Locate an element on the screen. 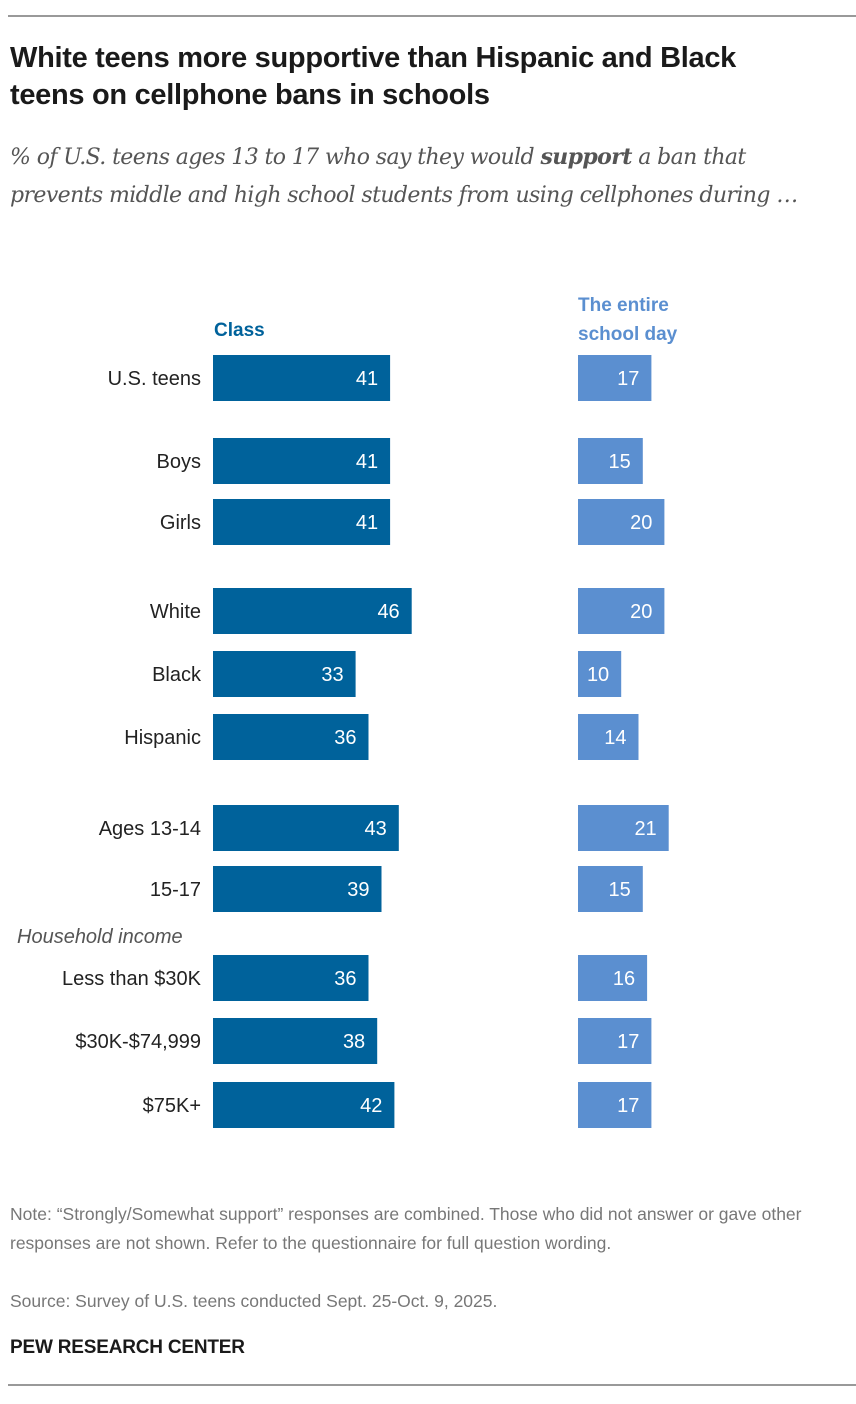 The image size is (856, 1404). category-label: Black is located at coordinates (177, 675).